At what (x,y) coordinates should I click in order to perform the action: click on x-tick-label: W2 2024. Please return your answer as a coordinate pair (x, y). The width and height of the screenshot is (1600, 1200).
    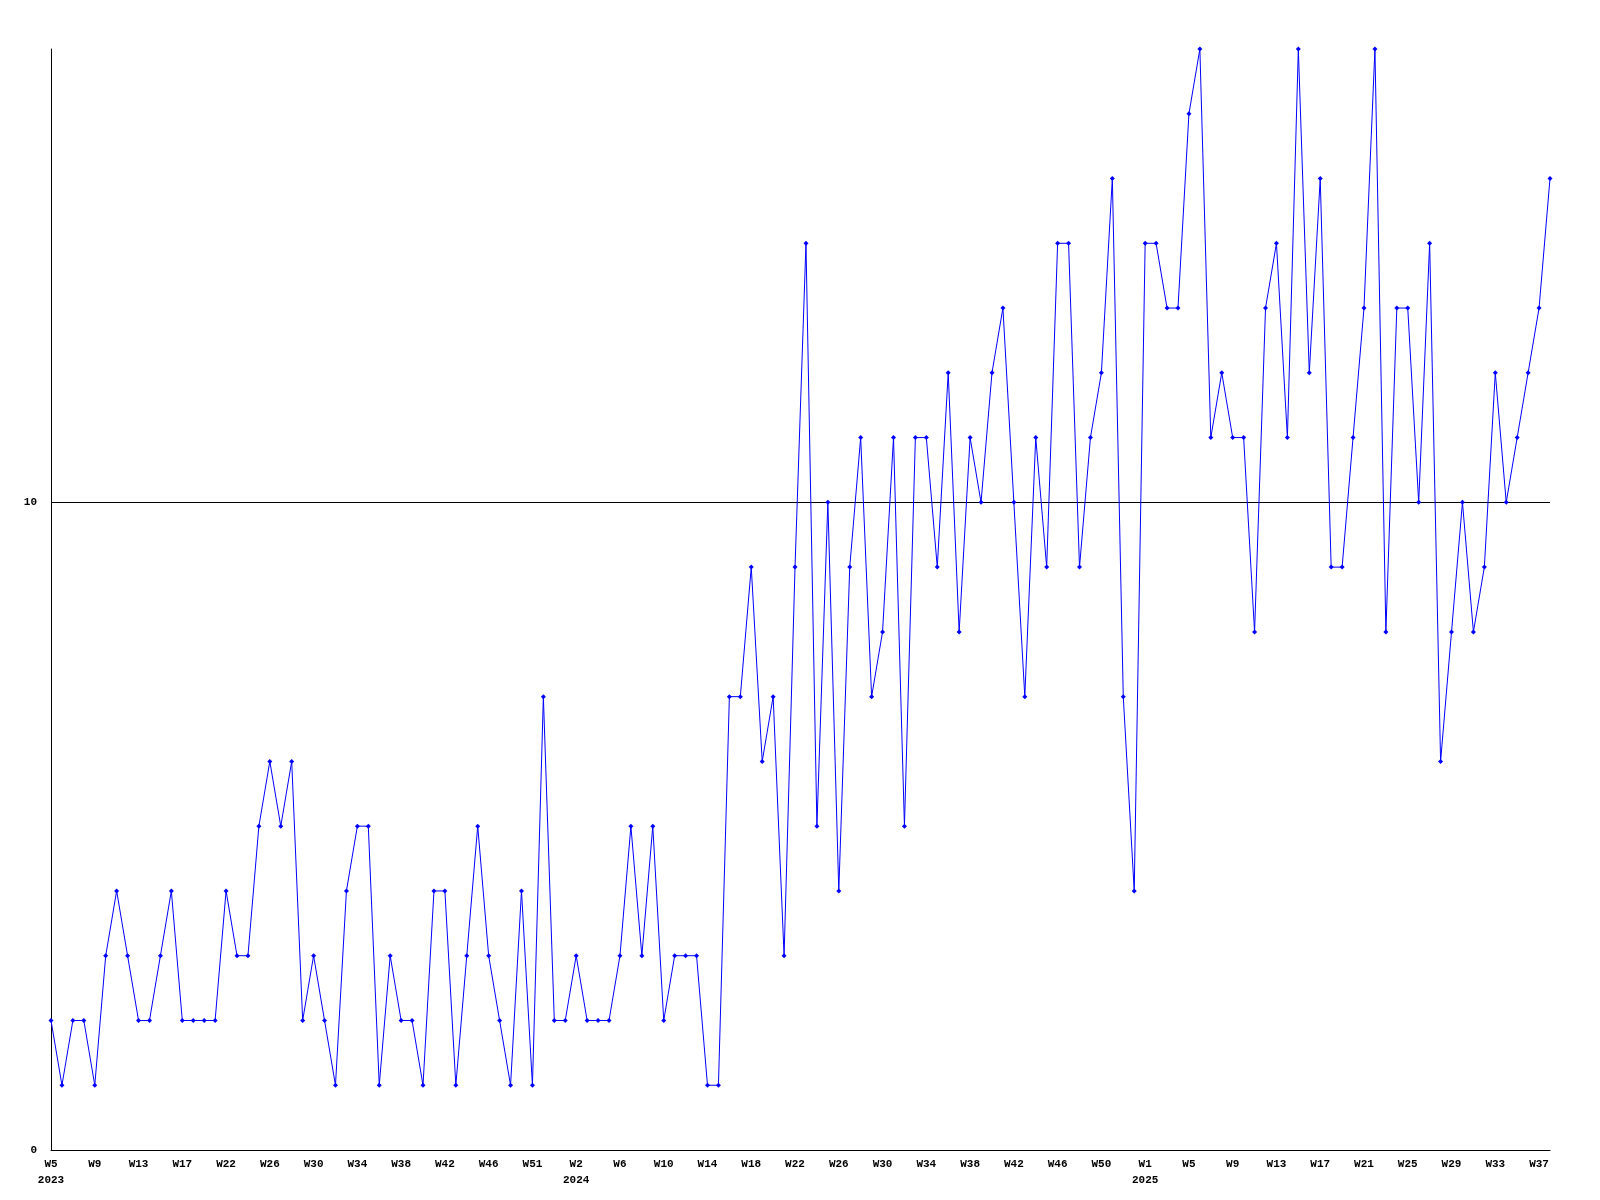
    Looking at the image, I should click on (576, 1172).